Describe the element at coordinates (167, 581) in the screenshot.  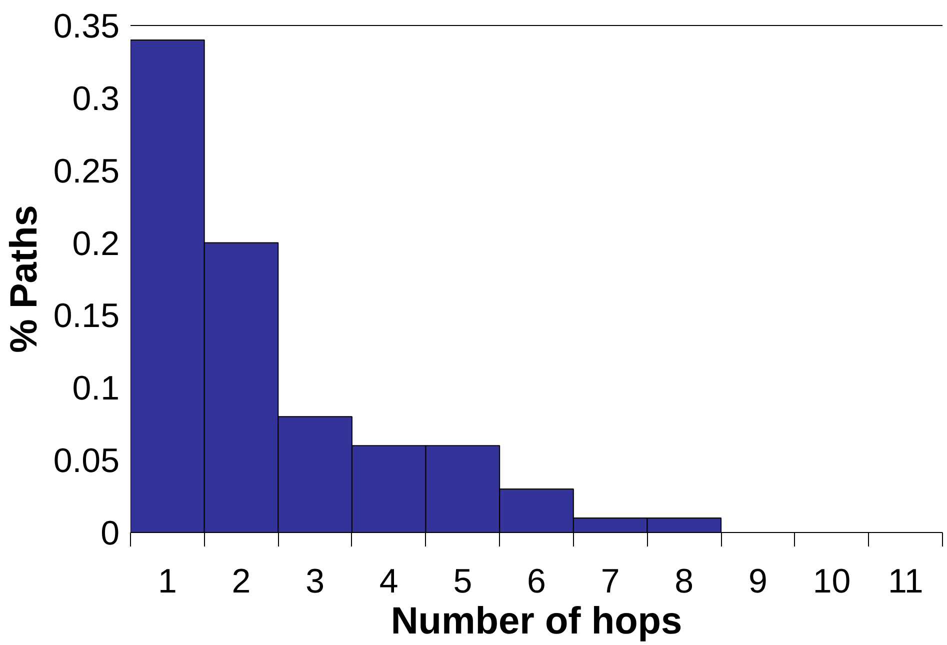
I see `x-tick-label: 1` at that location.